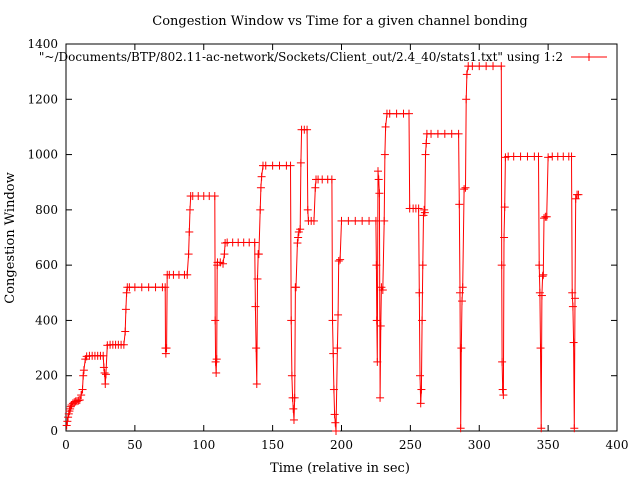 The width and height of the screenshot is (640, 480). What do you see at coordinates (46, 265) in the screenshot?
I see `y-tick-label: 600` at bounding box center [46, 265].